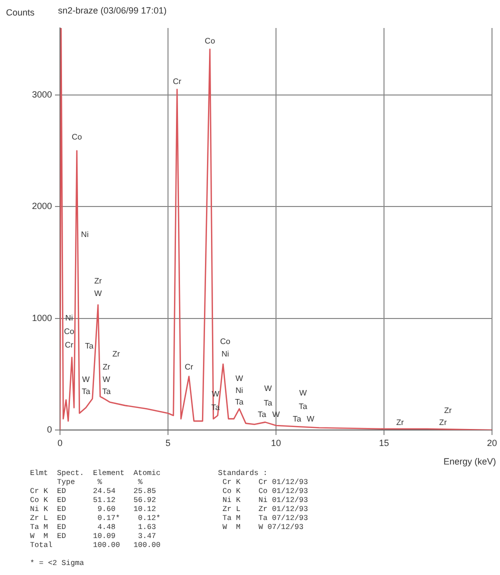  What do you see at coordinates (42, 317) in the screenshot?
I see `y-tick-label: 1000` at bounding box center [42, 317].